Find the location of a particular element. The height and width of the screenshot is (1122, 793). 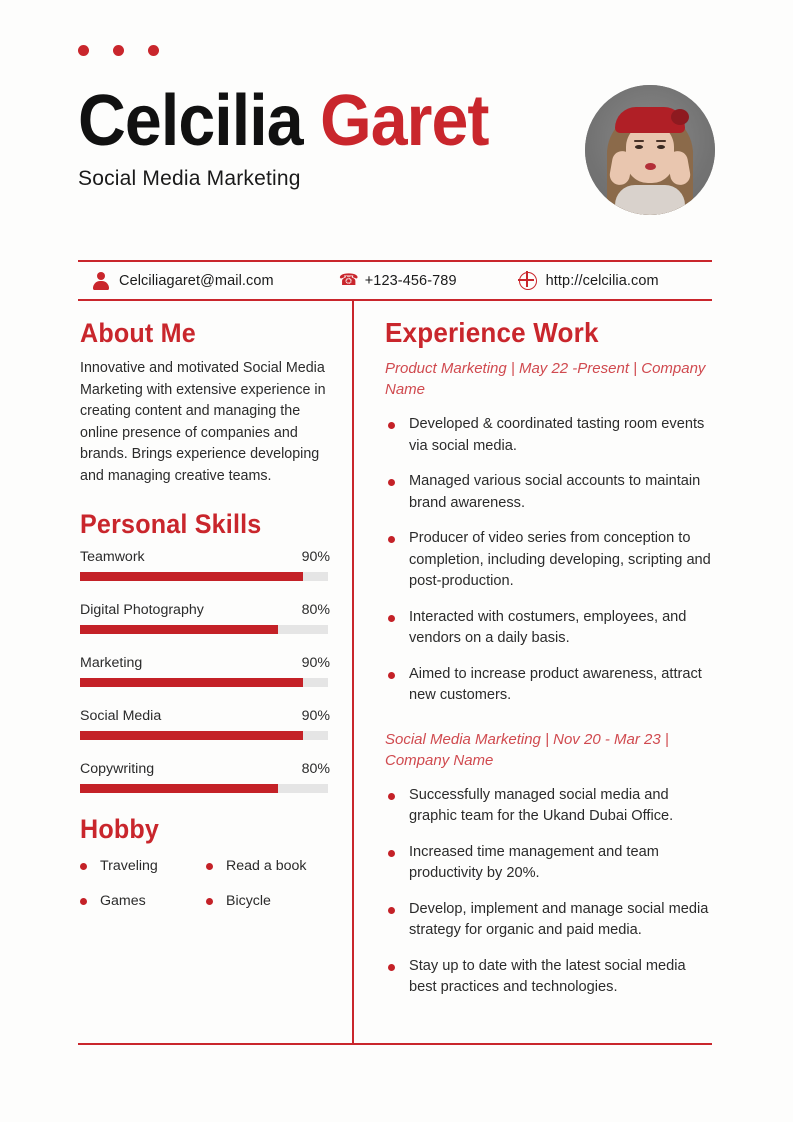

list-item: Traveling is located at coordinates (143, 866).